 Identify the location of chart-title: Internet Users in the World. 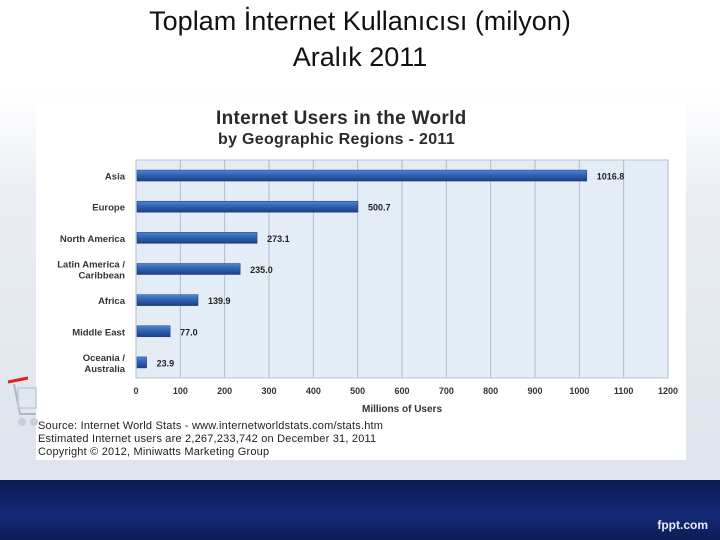
(341, 118).